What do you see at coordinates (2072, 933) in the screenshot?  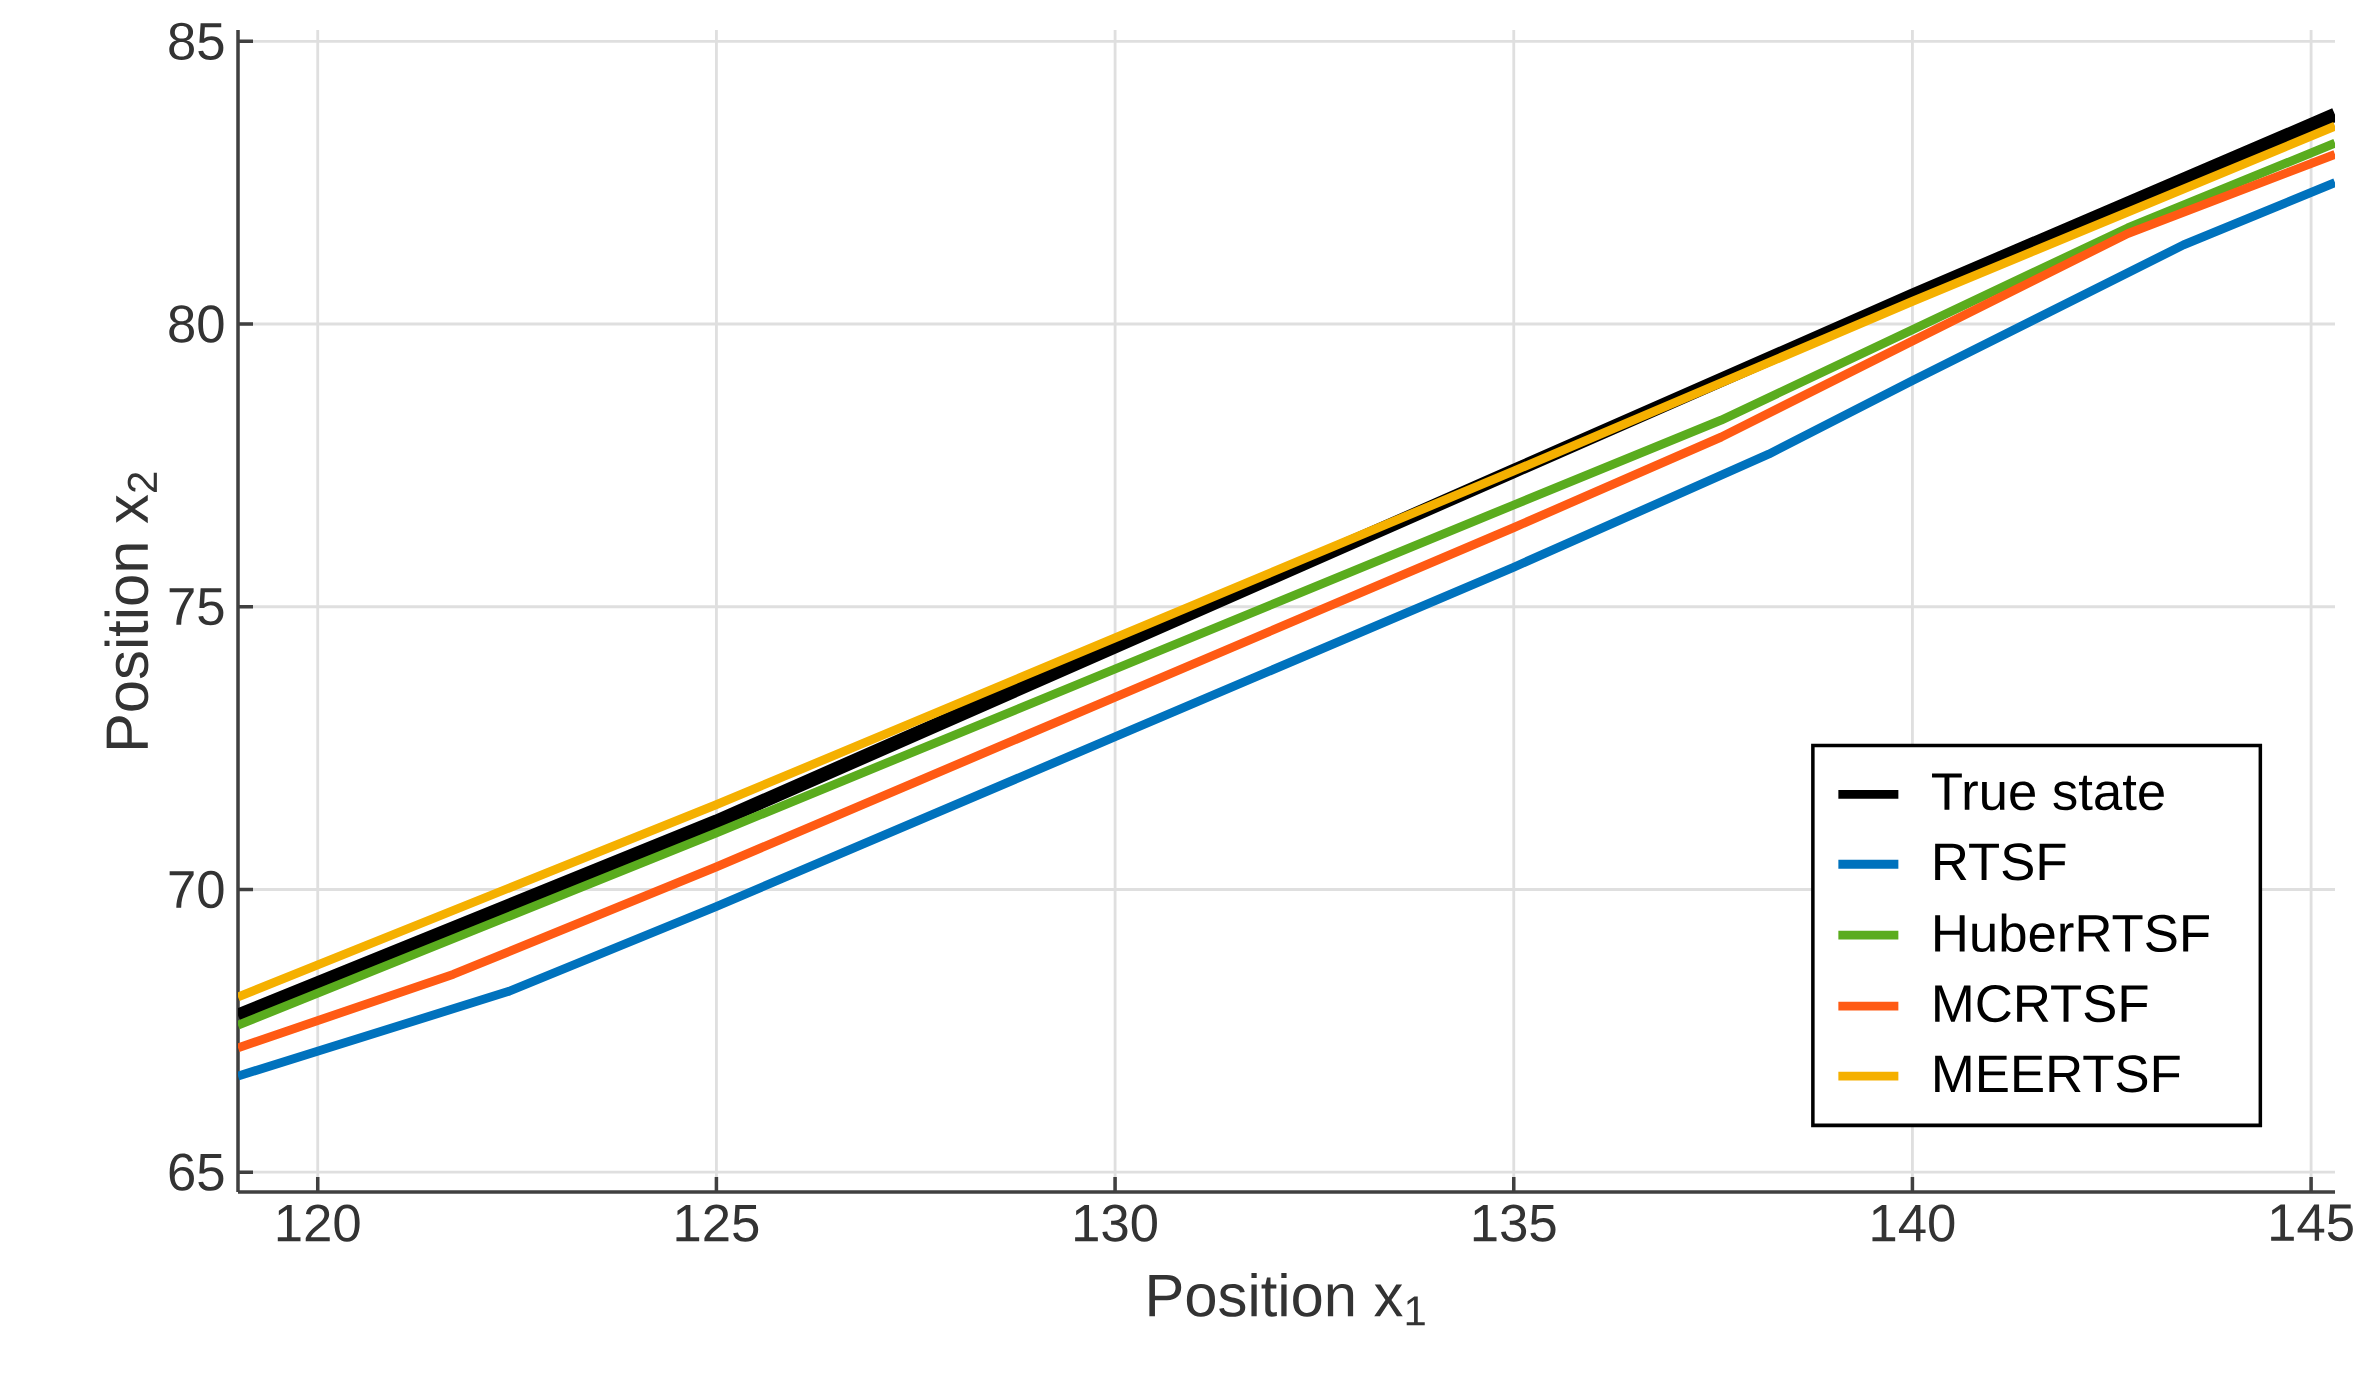 I see `legend-label: HuberRTSF` at bounding box center [2072, 933].